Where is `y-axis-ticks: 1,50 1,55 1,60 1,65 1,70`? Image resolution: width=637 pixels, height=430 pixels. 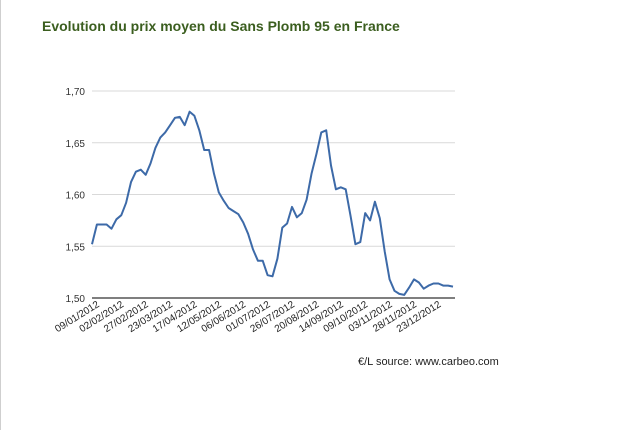 y-axis-ticks: 1,50 1,55 1,60 1,65 1,70 is located at coordinates (76, 196).